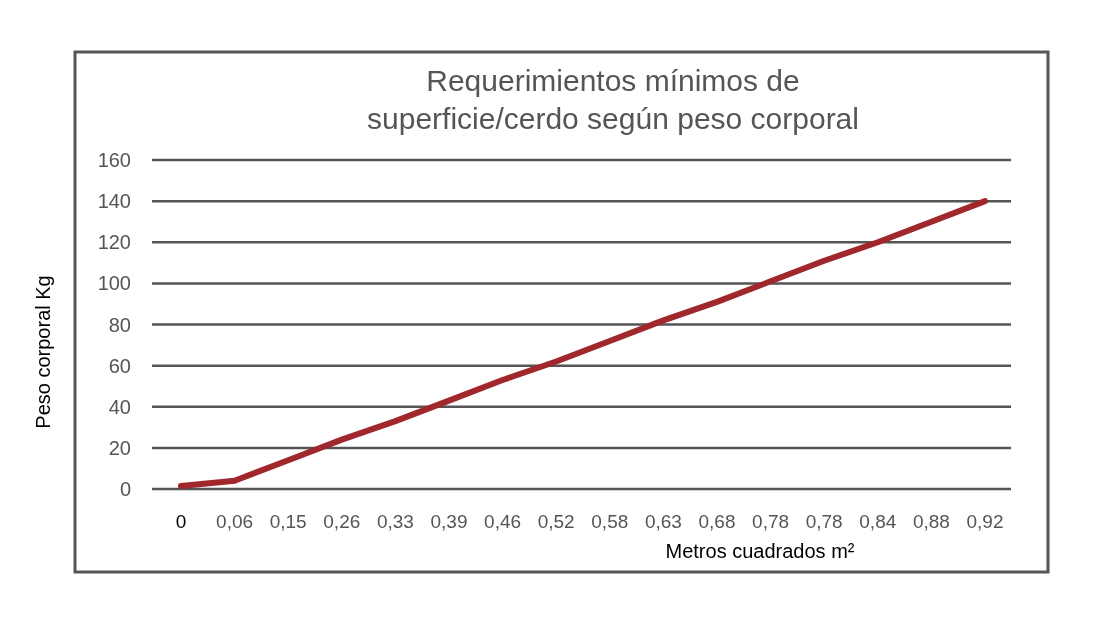  Describe the element at coordinates (395, 521) in the screenshot. I see `x-tick-label: 0,33` at that location.